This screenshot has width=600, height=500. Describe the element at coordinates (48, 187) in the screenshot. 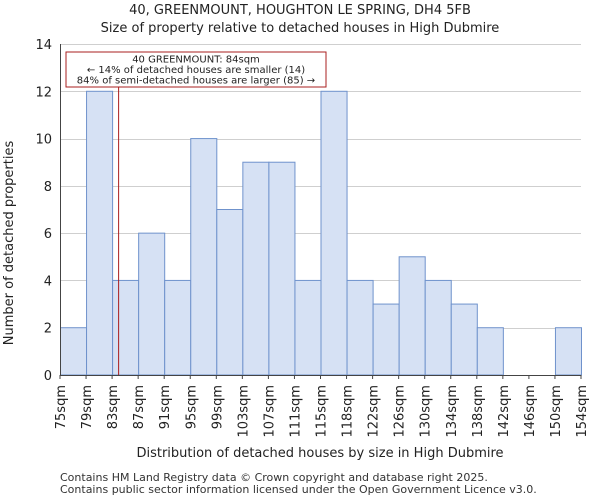

I see `y-tick-label: 8` at that location.